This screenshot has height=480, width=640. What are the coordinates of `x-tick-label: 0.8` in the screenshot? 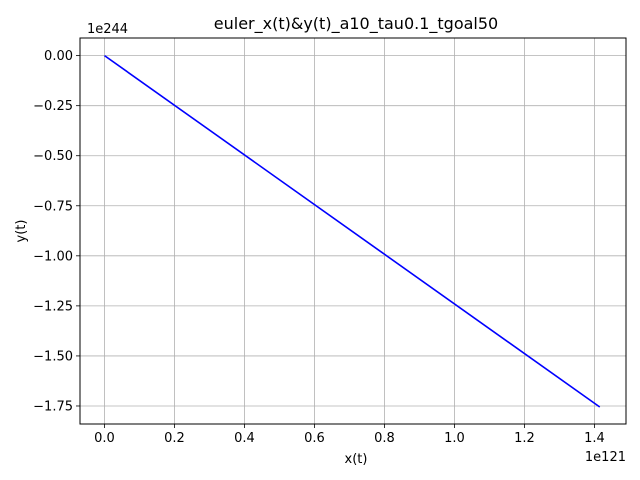 It's located at (384, 438).